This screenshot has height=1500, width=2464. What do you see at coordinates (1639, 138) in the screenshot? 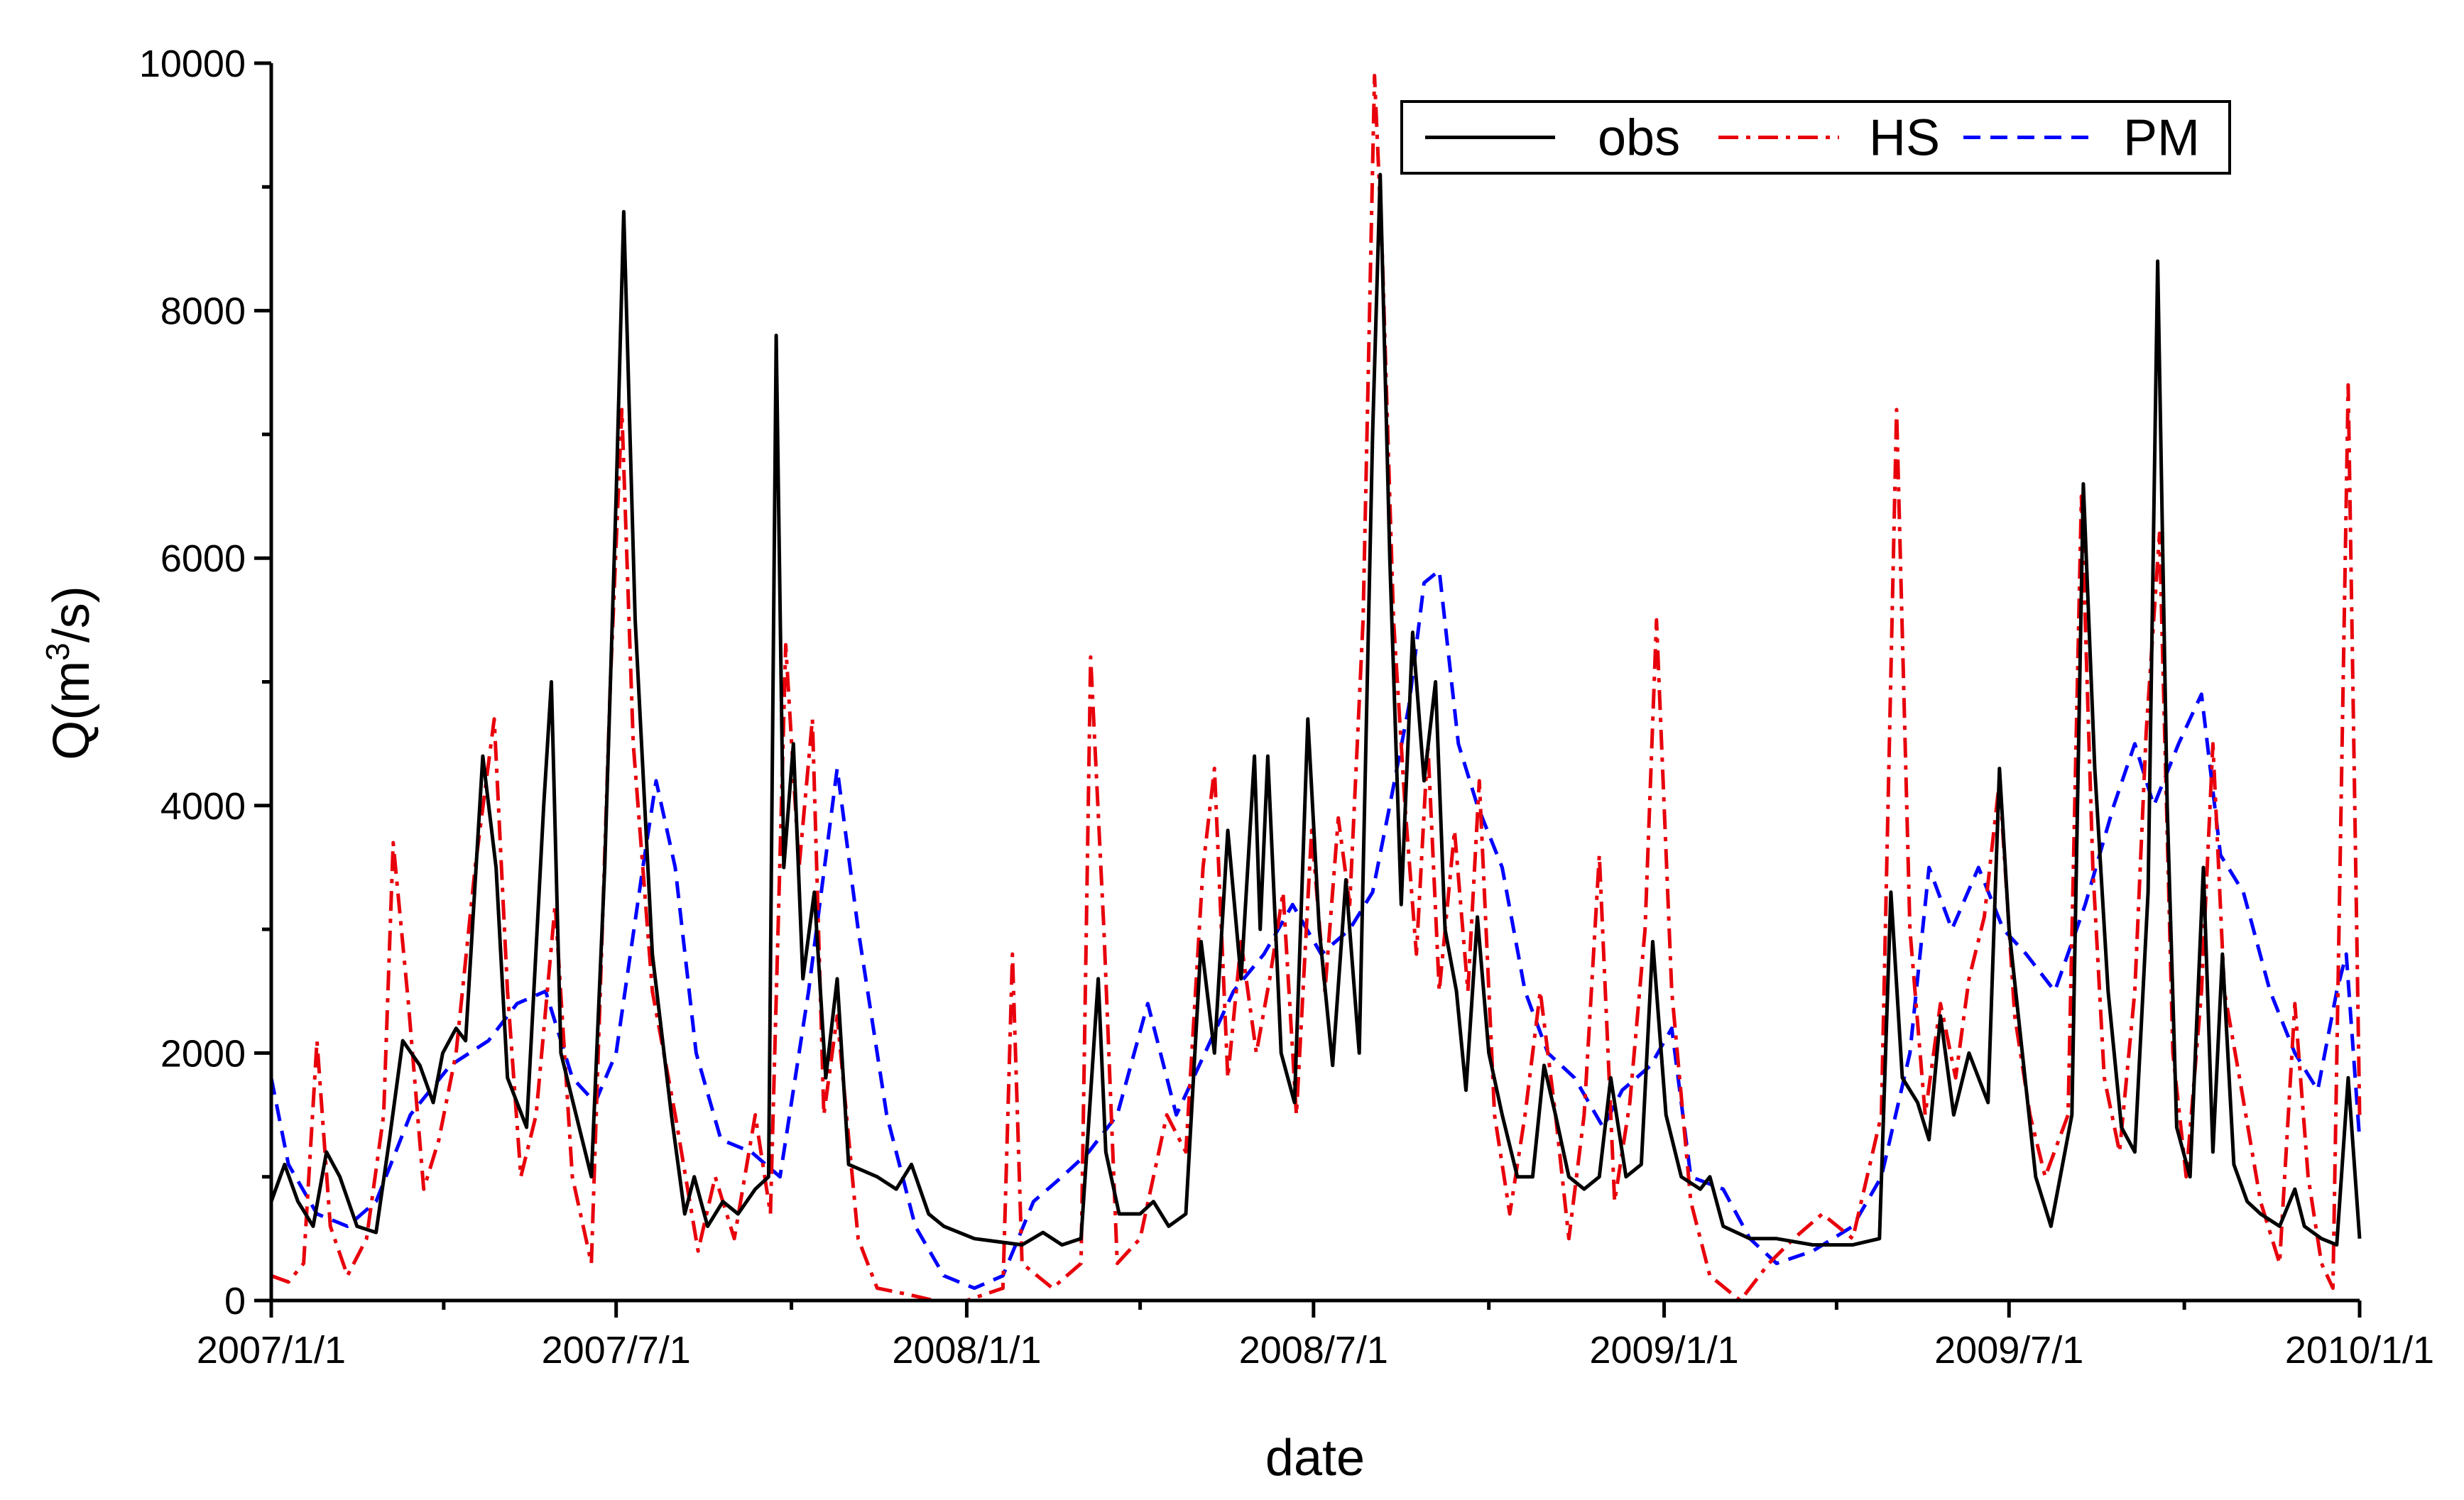
I see `legend-label-obs: obs` at bounding box center [1639, 138].